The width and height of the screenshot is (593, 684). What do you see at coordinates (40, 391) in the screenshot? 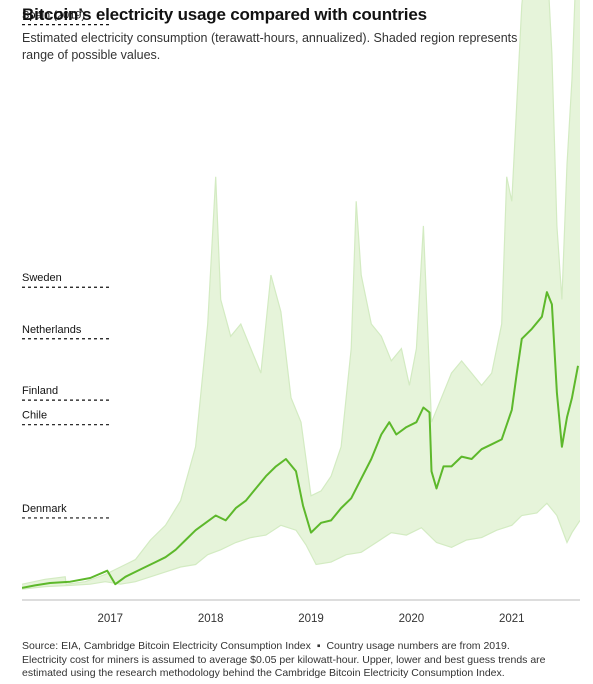
I see `reference-label: Finland` at bounding box center [40, 391].